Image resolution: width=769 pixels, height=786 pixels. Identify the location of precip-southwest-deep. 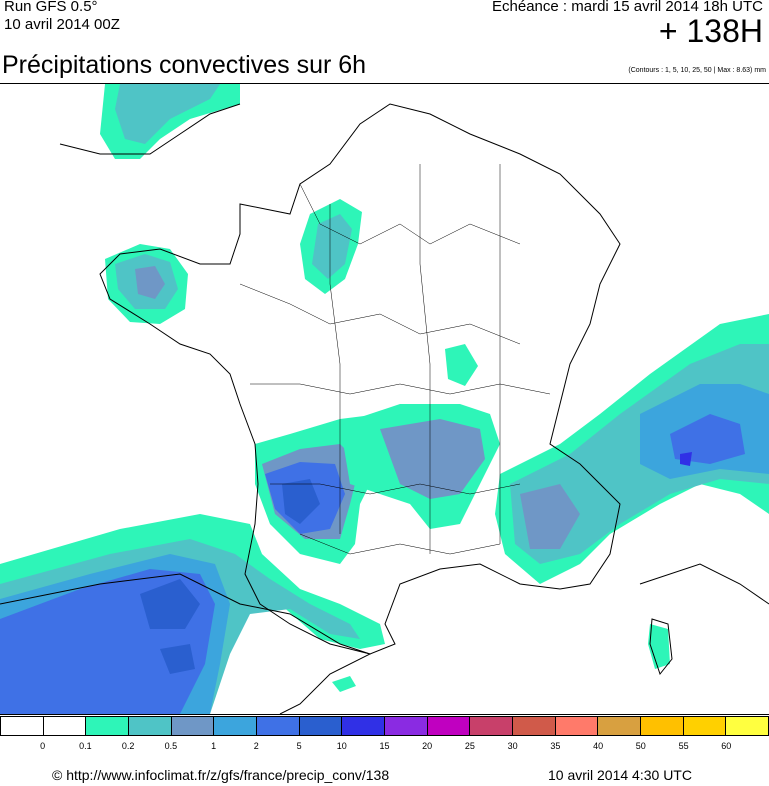
(170, 604).